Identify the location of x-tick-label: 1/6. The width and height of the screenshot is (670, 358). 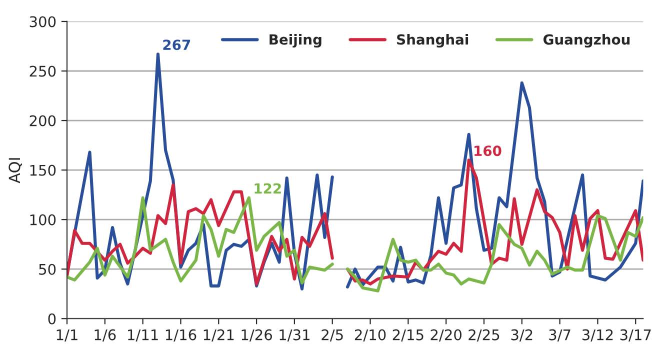
(105, 335).